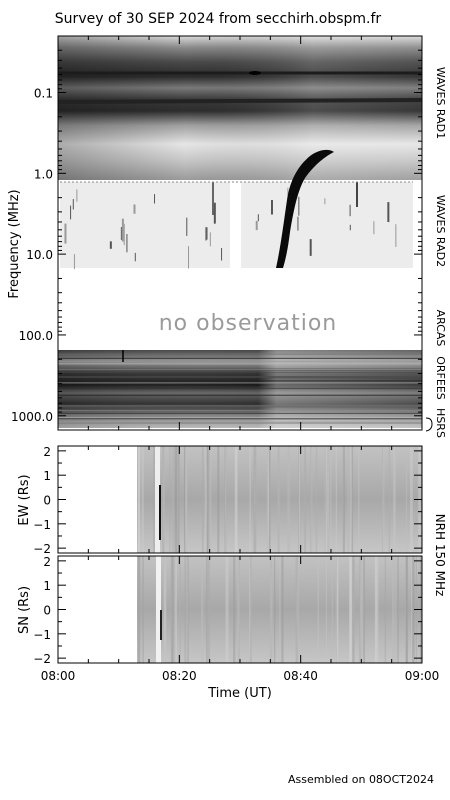 The width and height of the screenshot is (450, 800). I want to click on rad1-shading, so click(240, 108).